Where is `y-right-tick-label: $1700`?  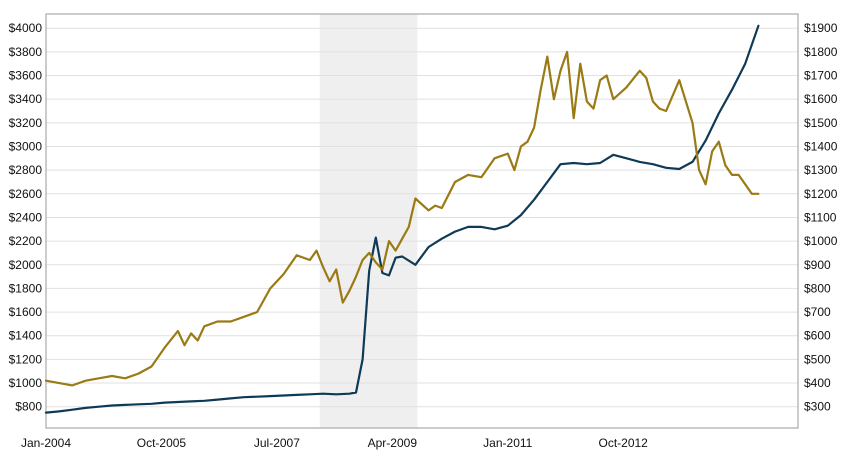
y-right-tick-label: $1700 is located at coordinates (821, 76).